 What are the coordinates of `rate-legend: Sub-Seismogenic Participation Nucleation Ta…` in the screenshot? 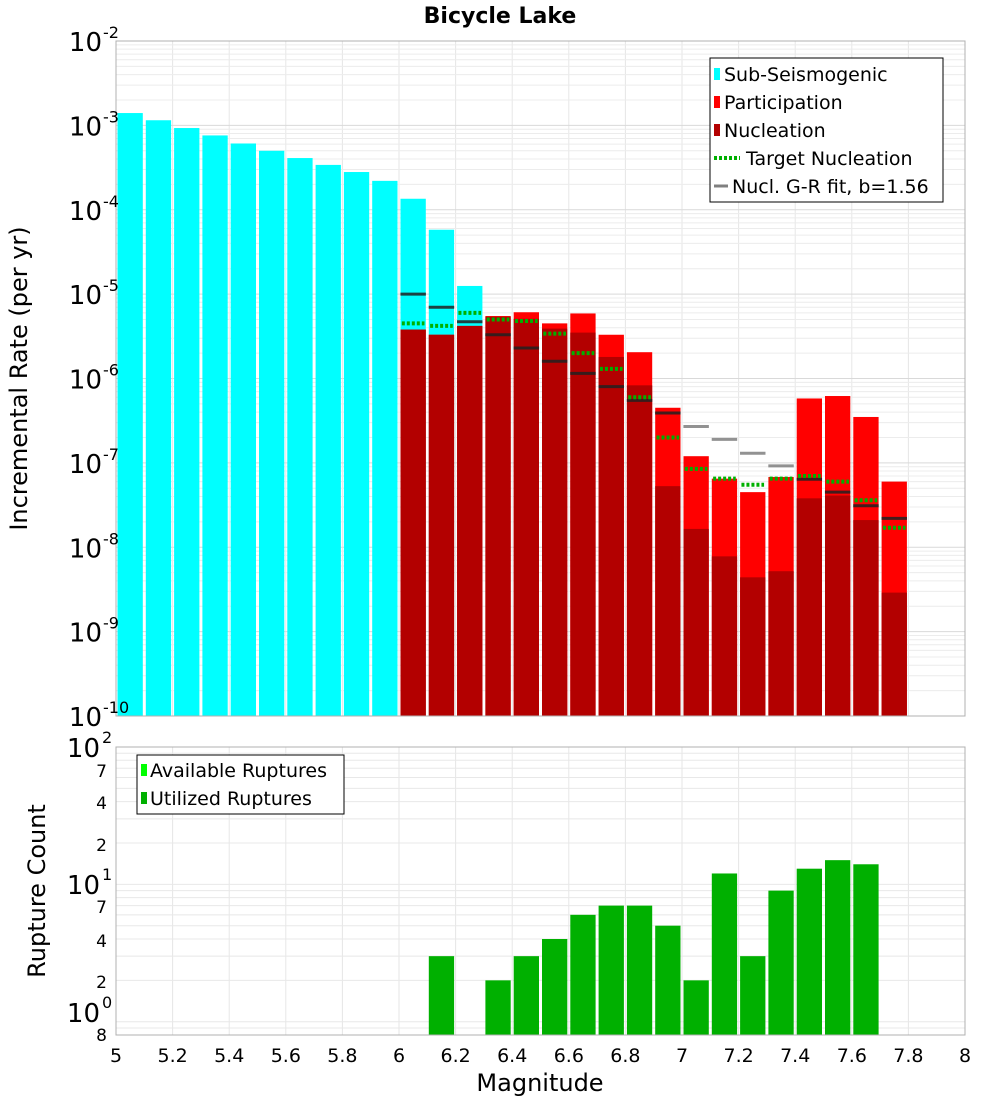 It's located at (826, 130).